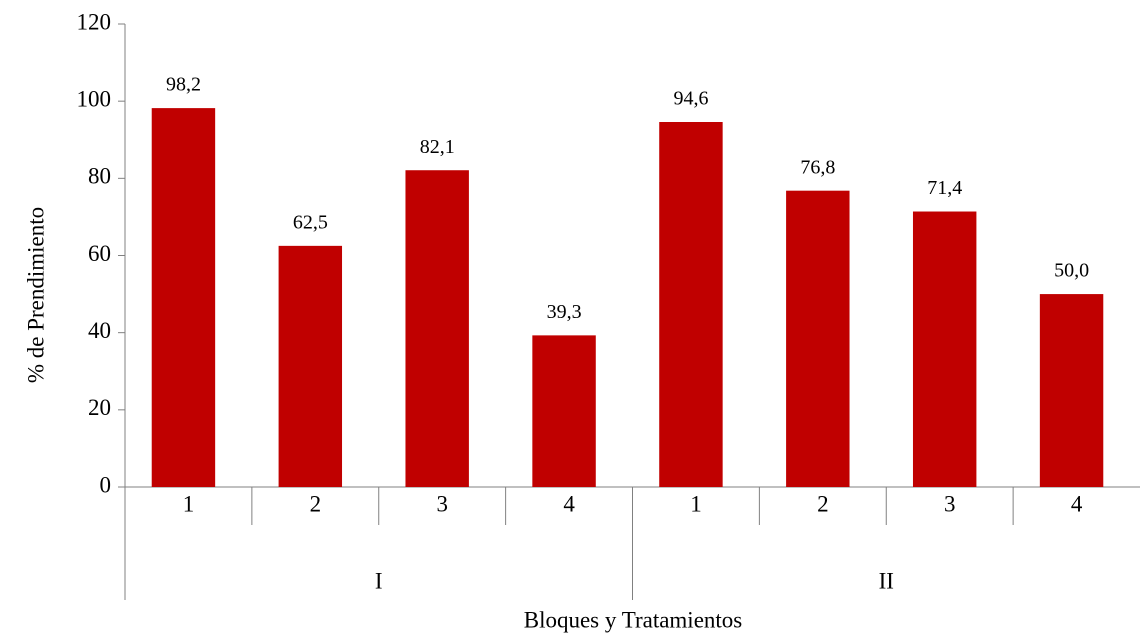 The width and height of the screenshot is (1141, 639). I want to click on group-label: I, so click(379, 580).